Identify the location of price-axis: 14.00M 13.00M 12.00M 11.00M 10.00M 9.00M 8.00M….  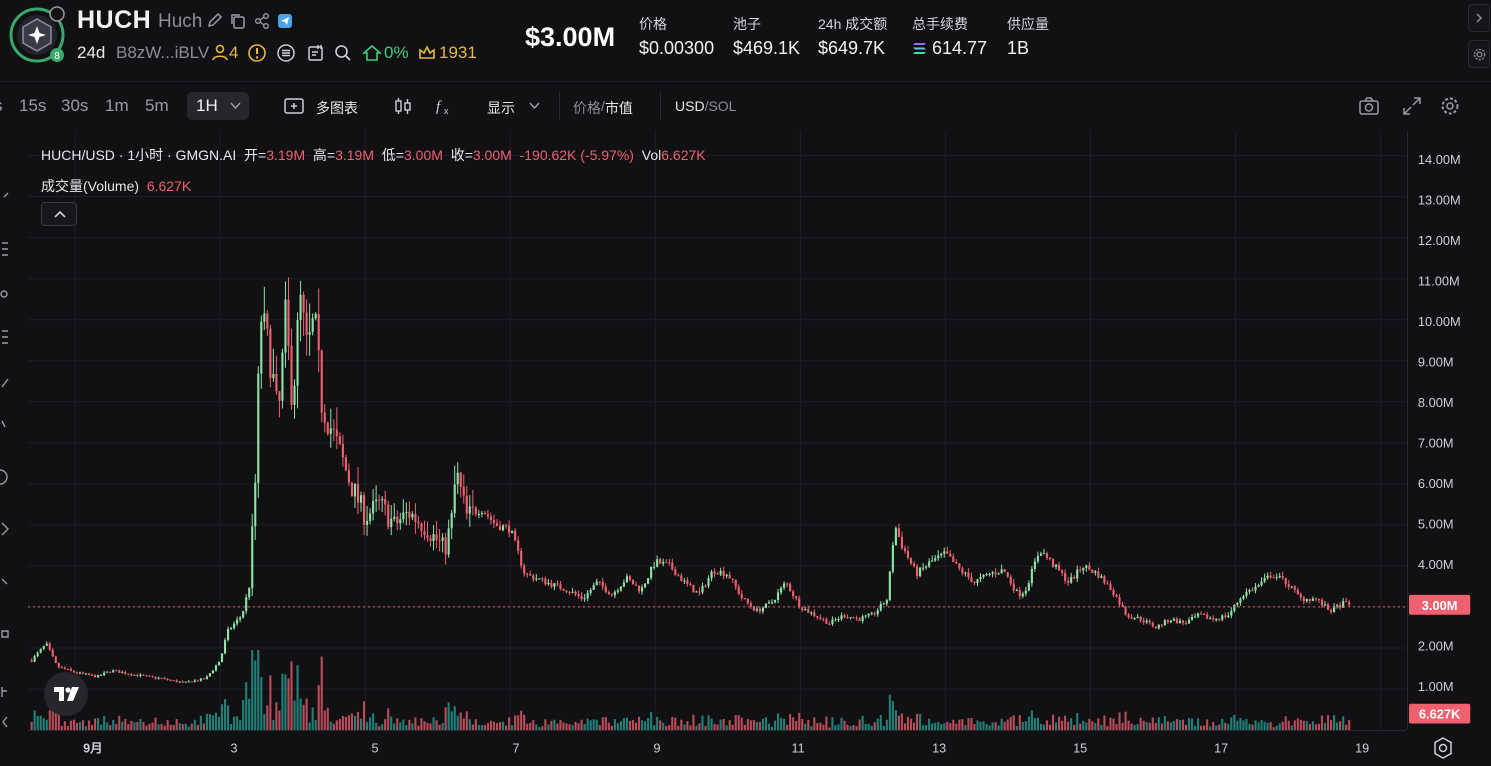
(1449, 430).